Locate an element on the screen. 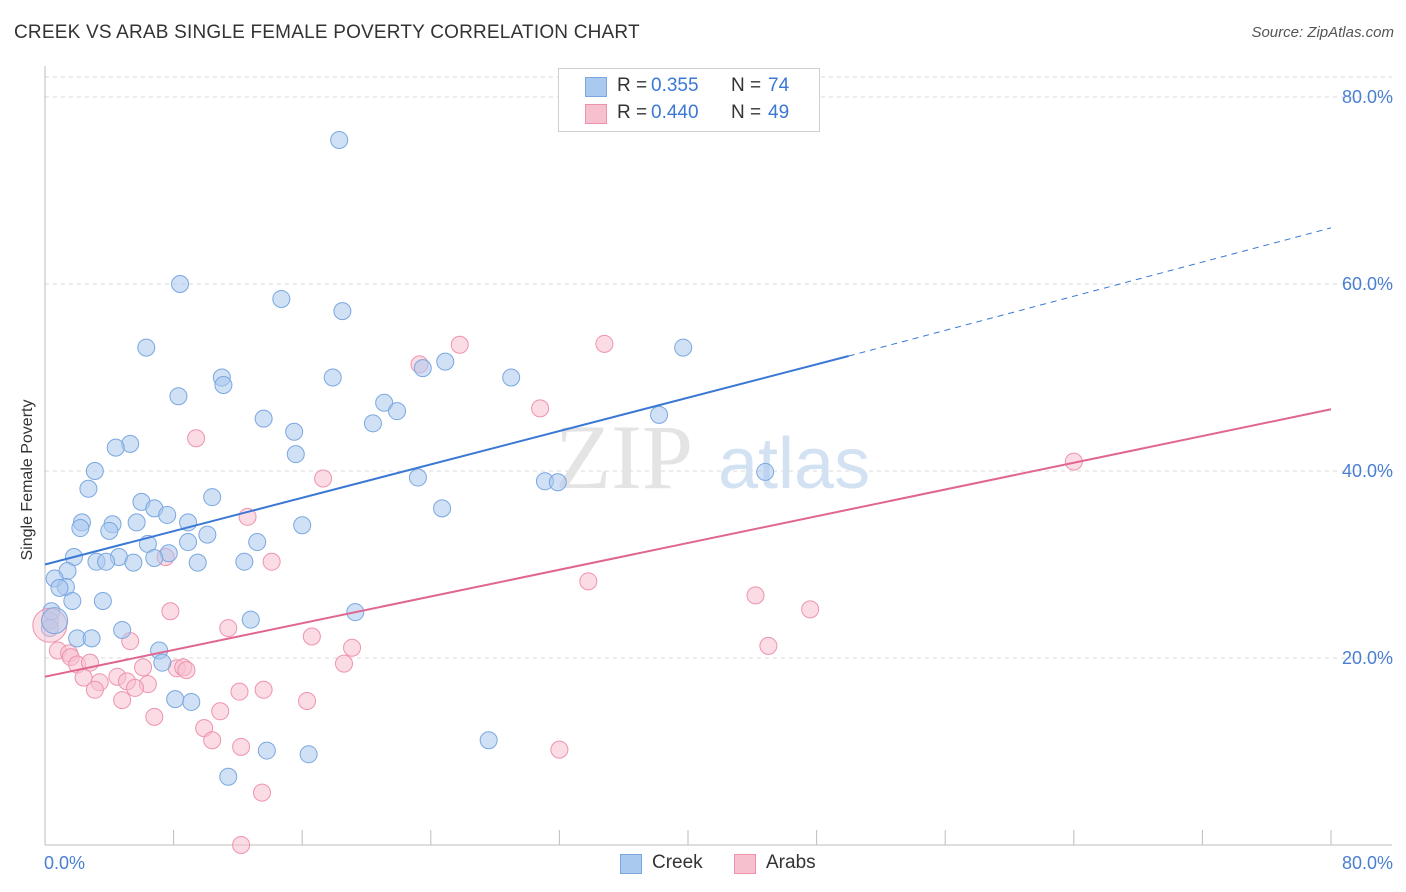 This screenshot has width=1406, height=892. legend-r-value-arabs: 0.440 is located at coordinates (675, 112).